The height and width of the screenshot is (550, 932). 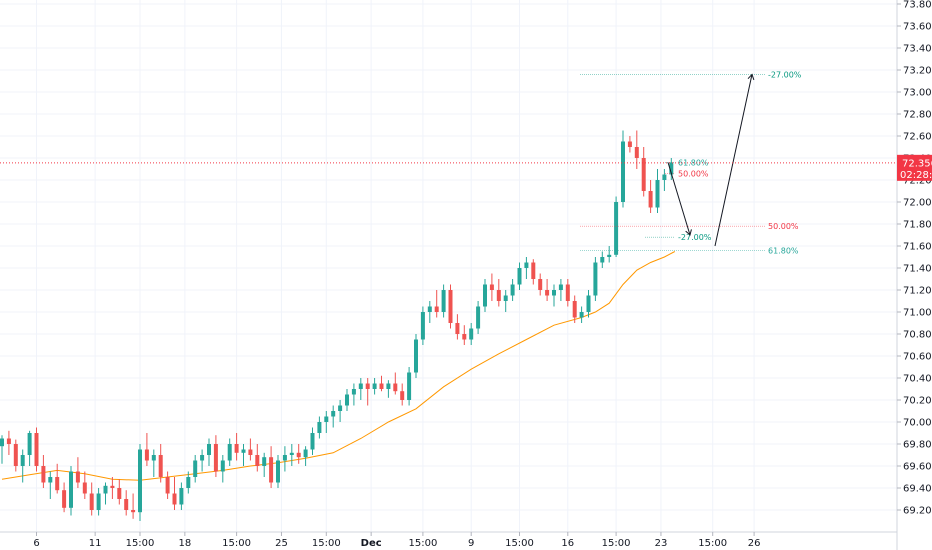 I want to click on price-tick-label: 69.400, so click(x=917, y=489).